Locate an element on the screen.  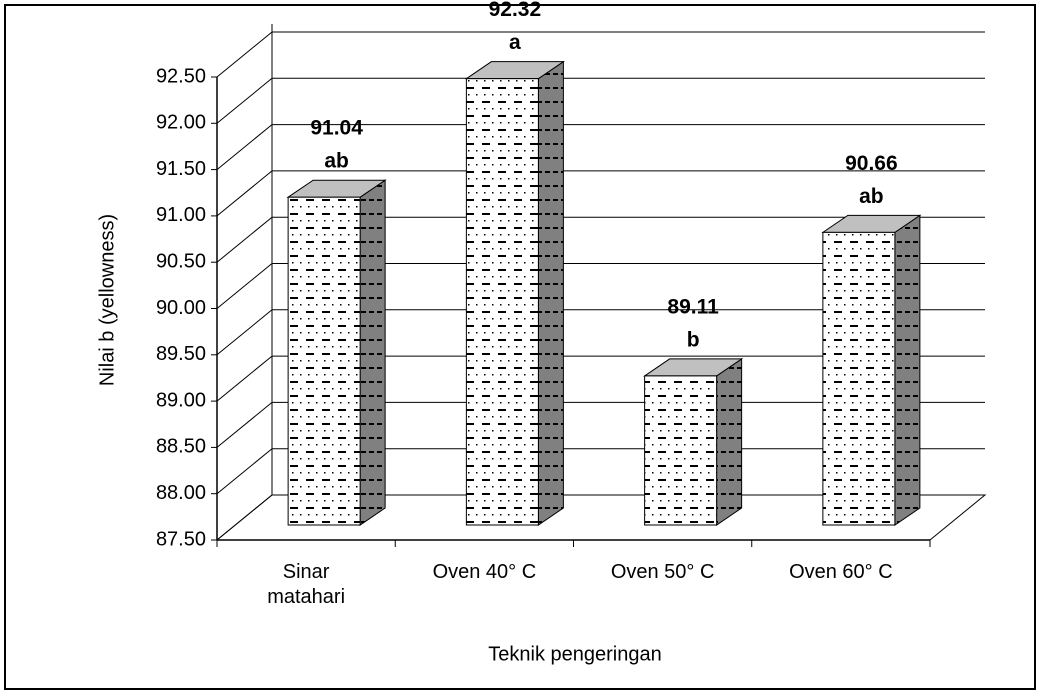
significance-label: a is located at coordinates (515, 42).